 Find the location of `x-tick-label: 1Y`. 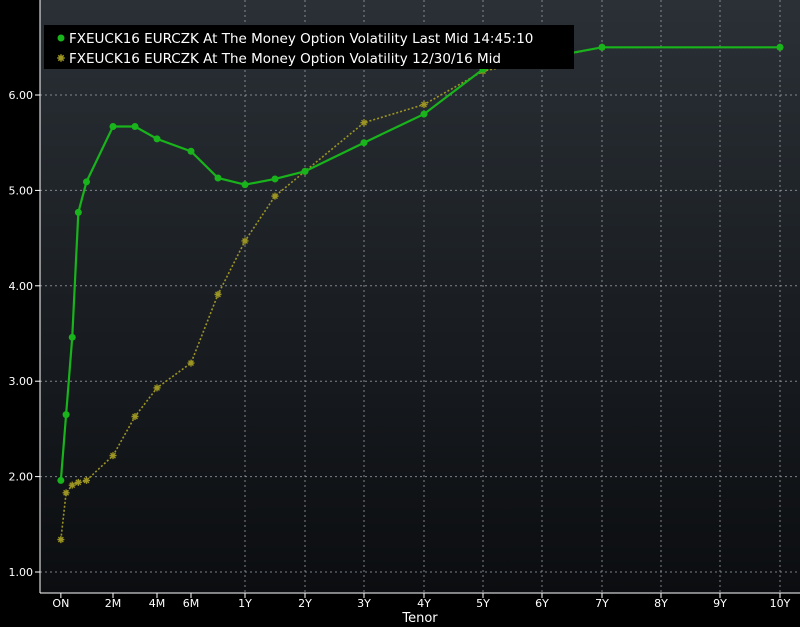

x-tick-label: 1Y is located at coordinates (245, 603).